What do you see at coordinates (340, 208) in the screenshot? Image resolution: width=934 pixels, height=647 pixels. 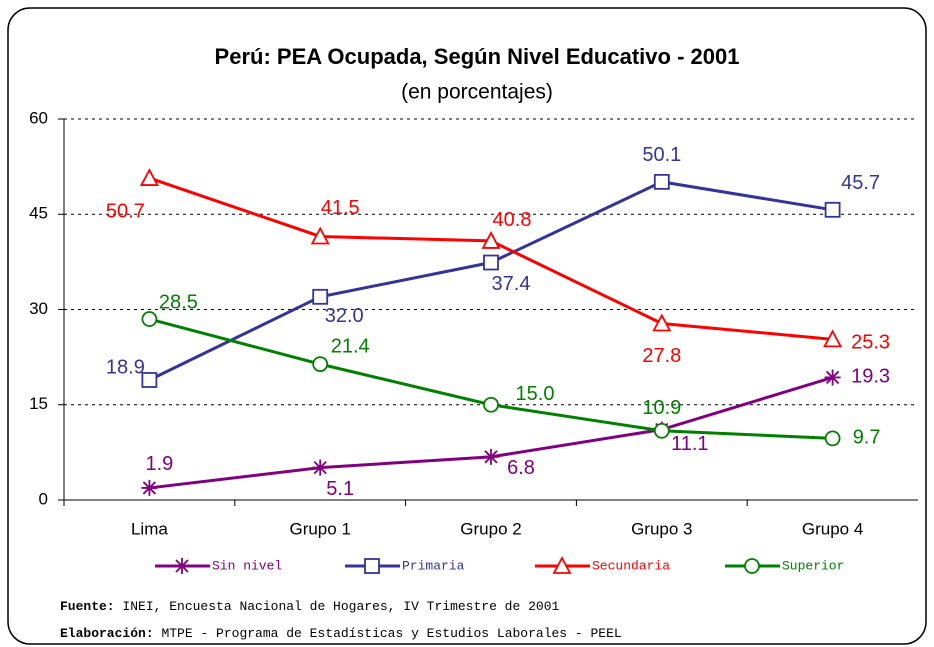 I see `data-label: 41.5` at bounding box center [340, 208].